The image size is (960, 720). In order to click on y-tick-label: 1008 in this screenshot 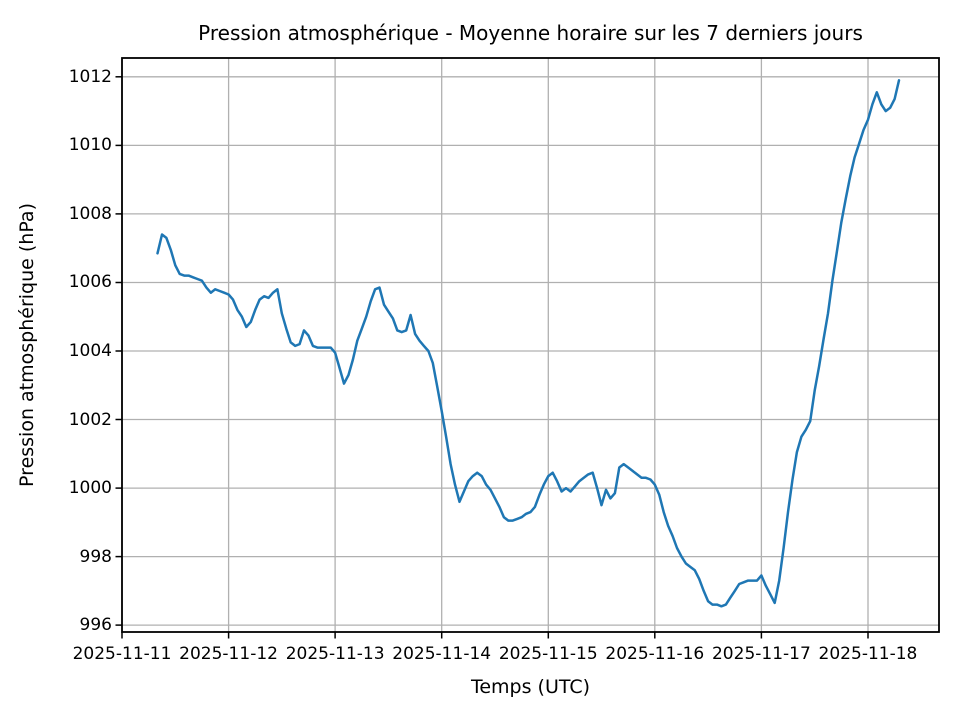, I will do `click(90, 213)`.